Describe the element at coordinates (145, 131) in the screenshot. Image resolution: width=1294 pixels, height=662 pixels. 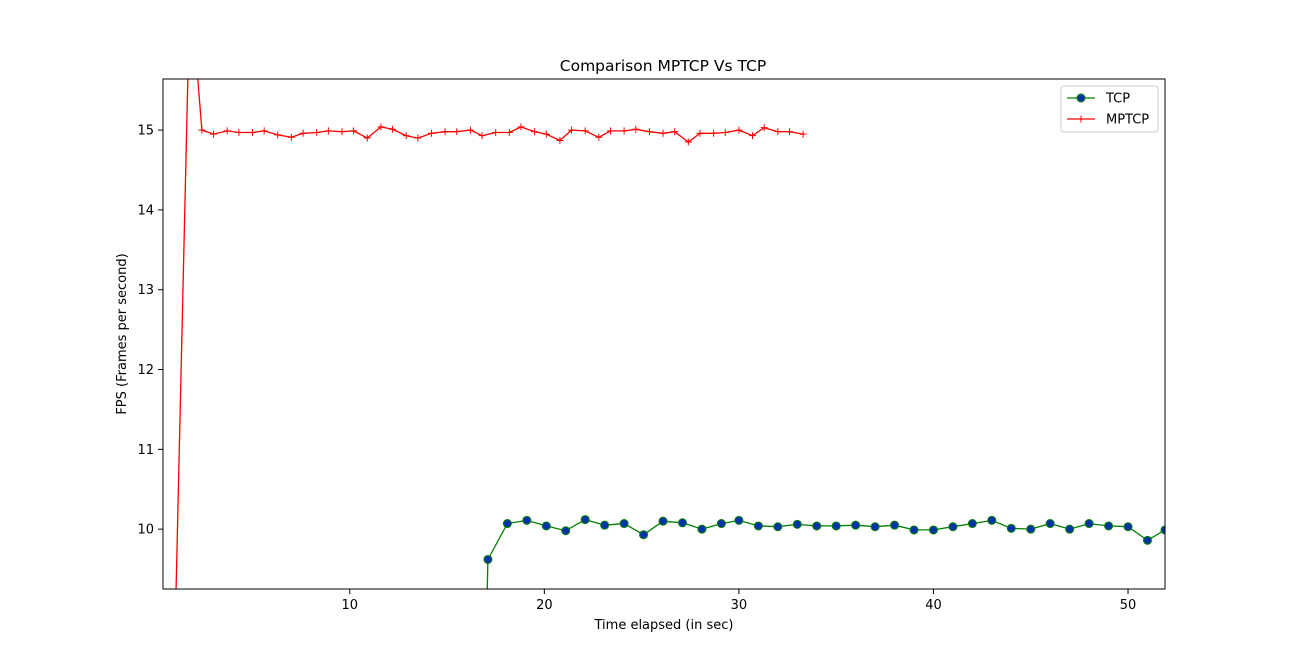
I see `y-tick-label: 15` at that location.